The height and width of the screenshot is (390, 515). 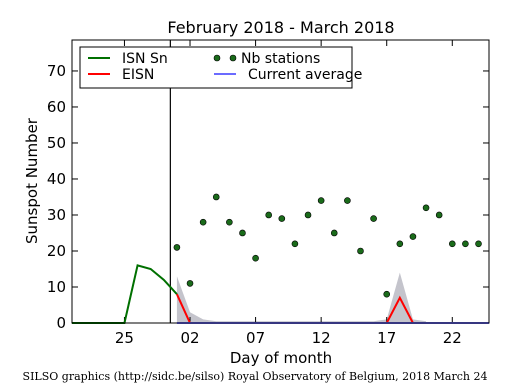 I want to click on y-tick-label: 70, so click(x=56, y=71).